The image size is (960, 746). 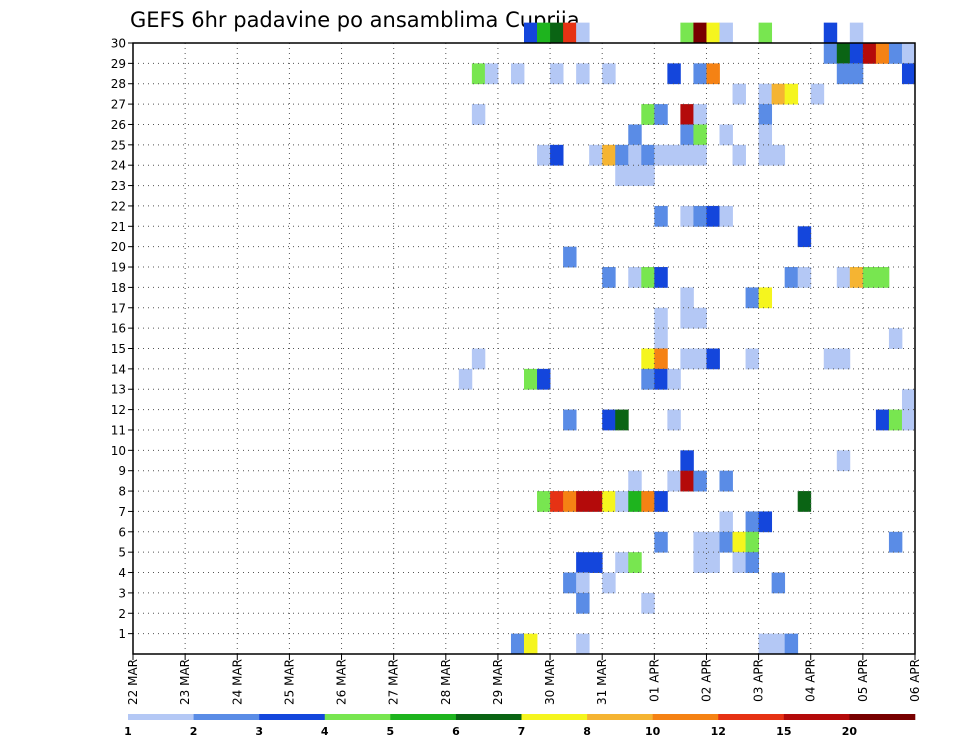 I want to click on y-tick-label: 30, so click(x=118, y=44).